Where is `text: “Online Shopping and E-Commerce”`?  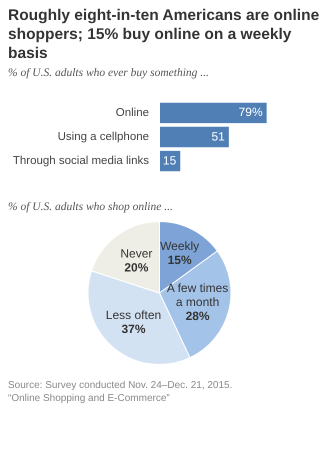 text: “Online Shopping and E-Commerce” is located at coordinates (89, 398).